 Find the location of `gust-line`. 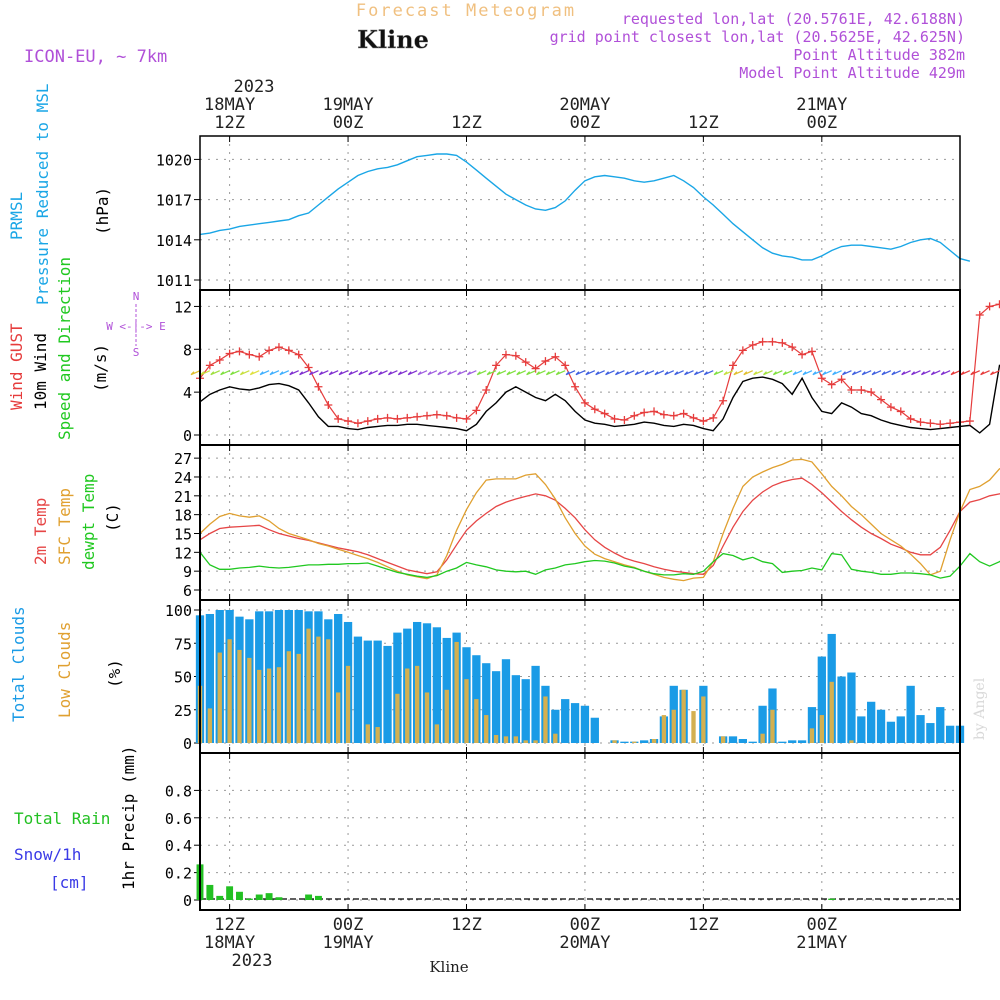

gust-line is located at coordinates (599, 364).